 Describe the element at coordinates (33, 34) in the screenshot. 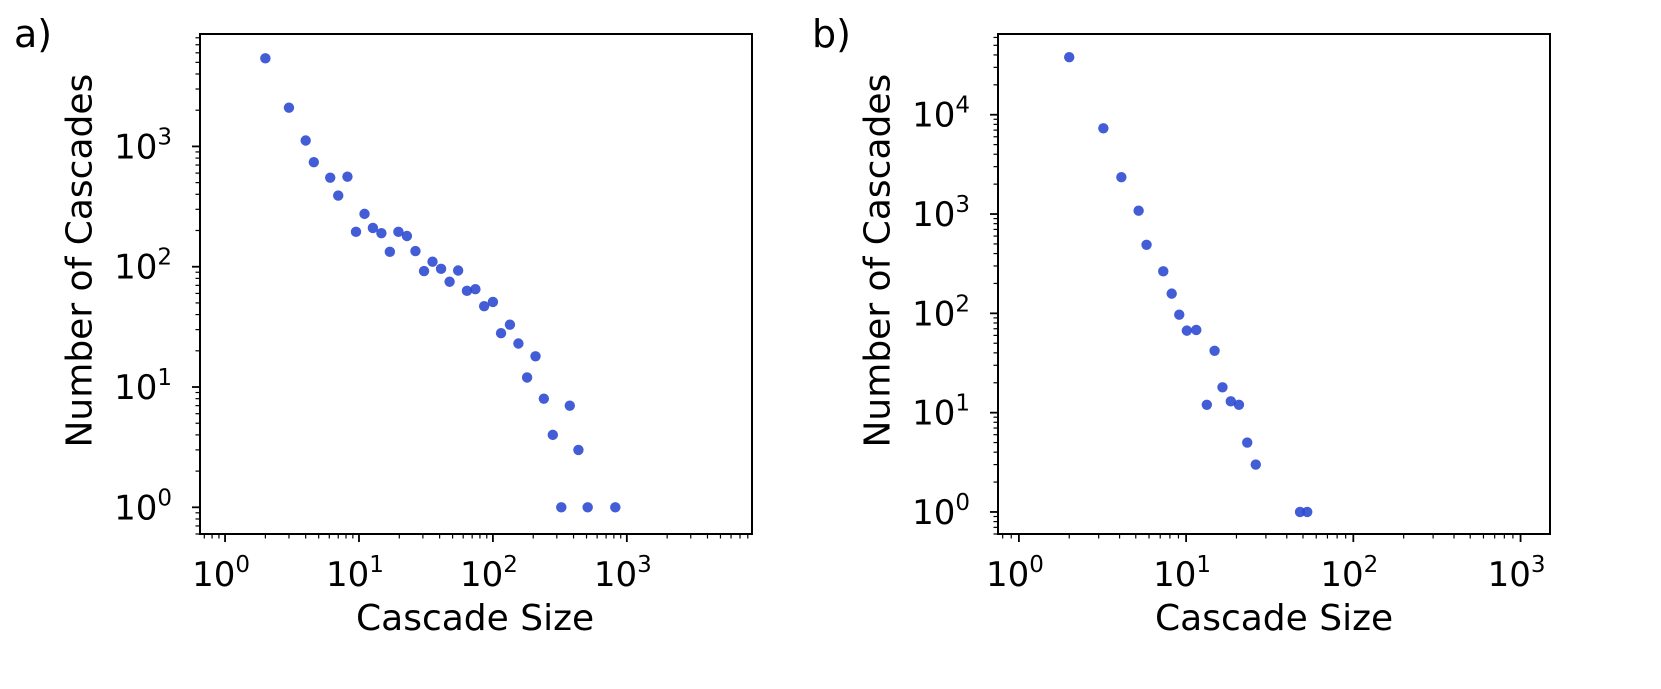

I see `panel-label-a: a)` at that location.